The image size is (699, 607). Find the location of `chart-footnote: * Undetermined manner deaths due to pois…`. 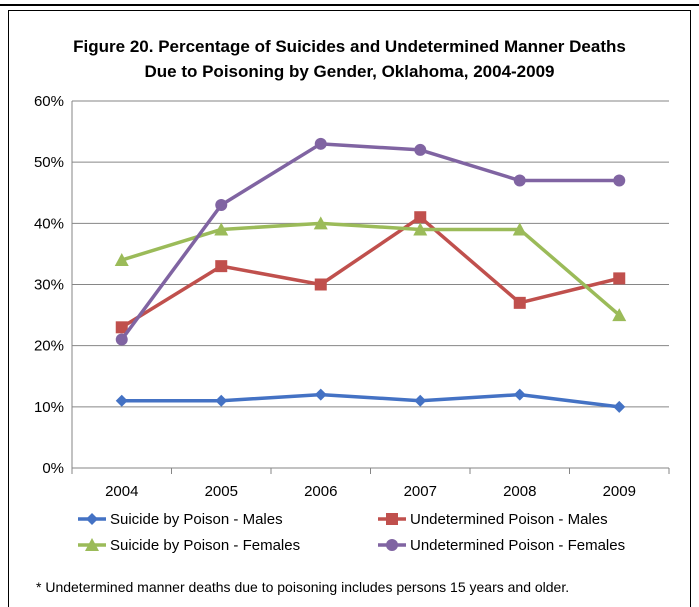

chart-footnote: * Undetermined manner deaths due to pois… is located at coordinates (303, 587).